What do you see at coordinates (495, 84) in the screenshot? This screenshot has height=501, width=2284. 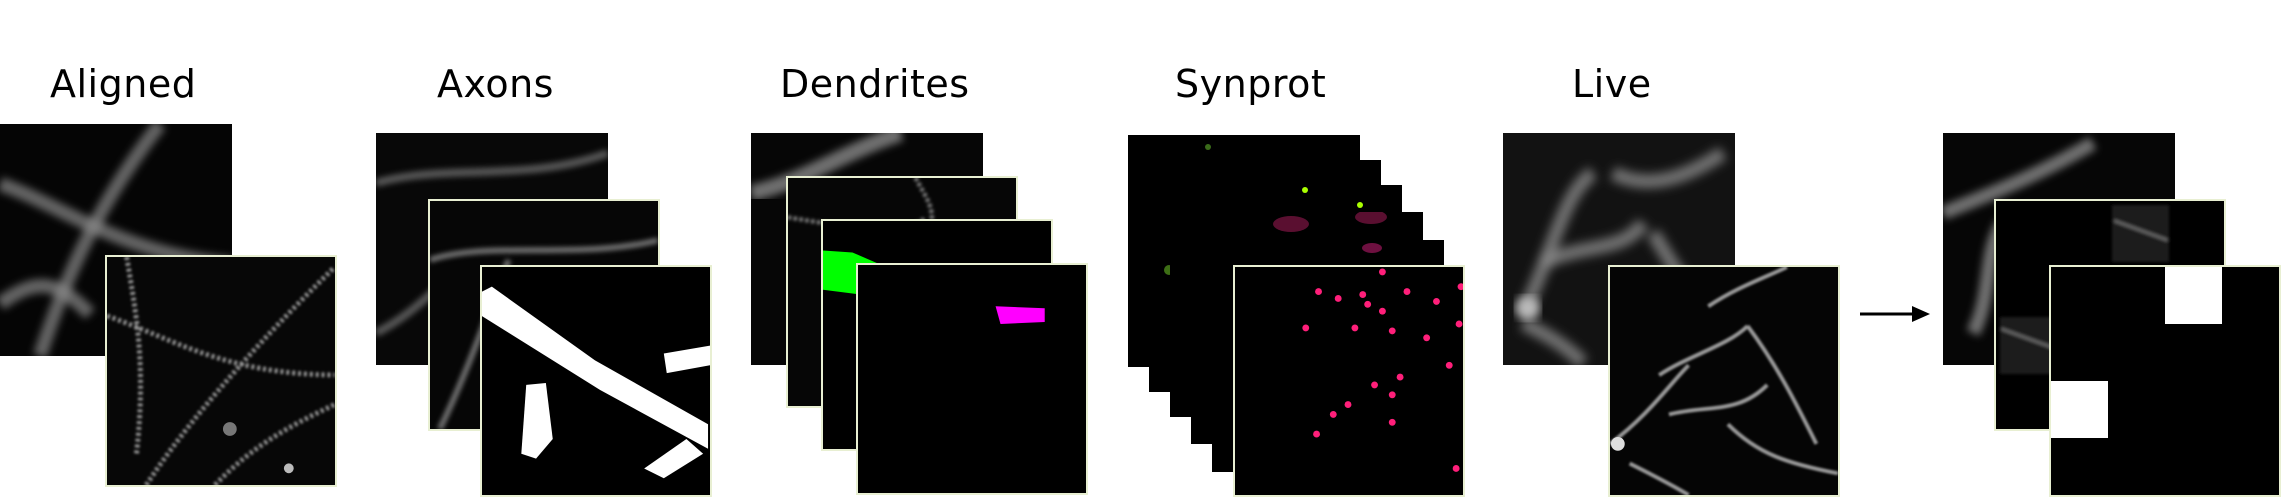 I see `title-axons: Axons` at bounding box center [495, 84].